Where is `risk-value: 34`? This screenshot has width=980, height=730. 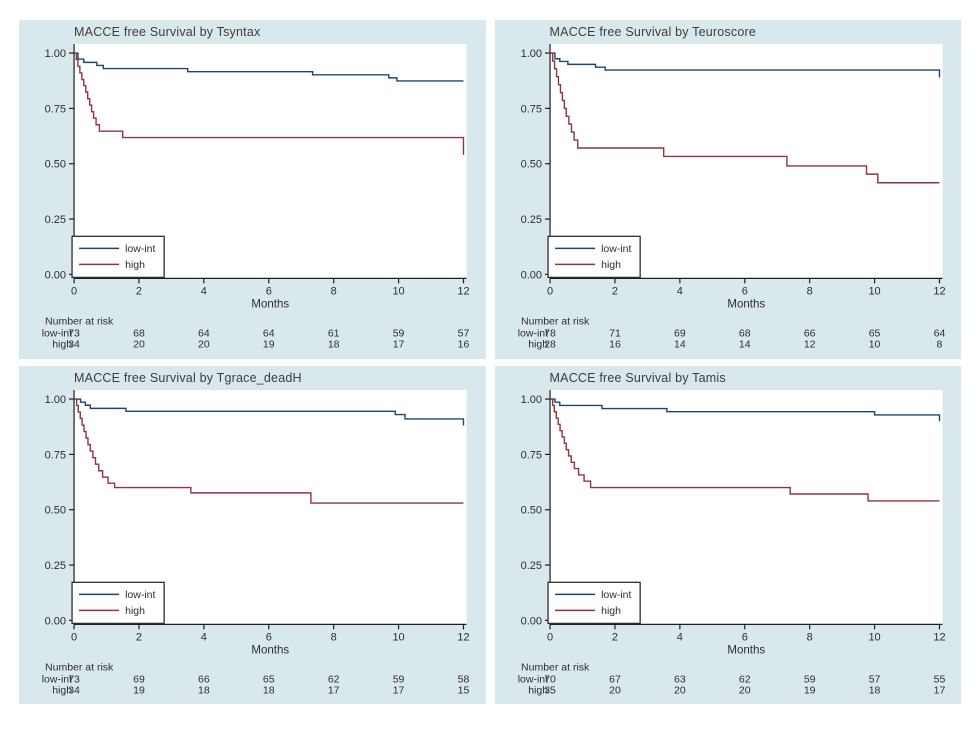
risk-value: 34 is located at coordinates (74, 690).